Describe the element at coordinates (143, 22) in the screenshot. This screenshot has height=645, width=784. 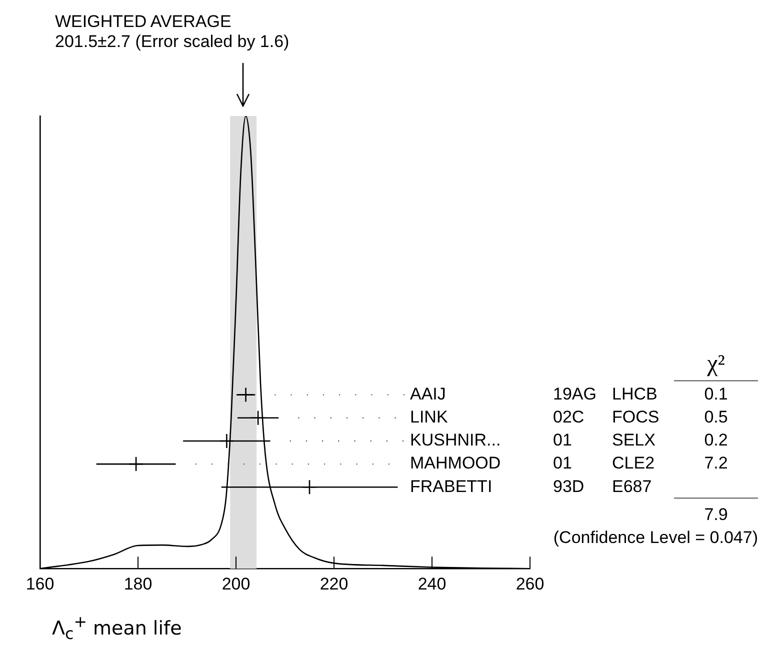
I see `chart-title: WEIGHTED AVERAGE` at that location.